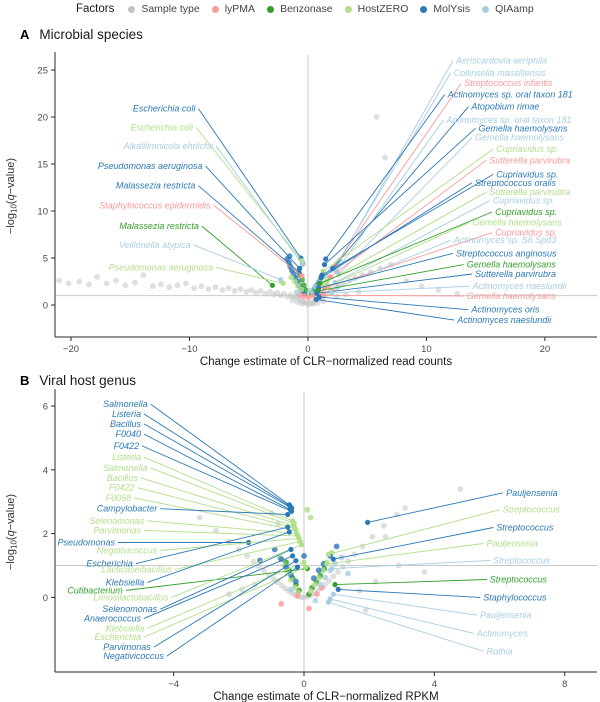  Describe the element at coordinates (45, 259) in the screenshot. I see `svg-text: 5` at that location.